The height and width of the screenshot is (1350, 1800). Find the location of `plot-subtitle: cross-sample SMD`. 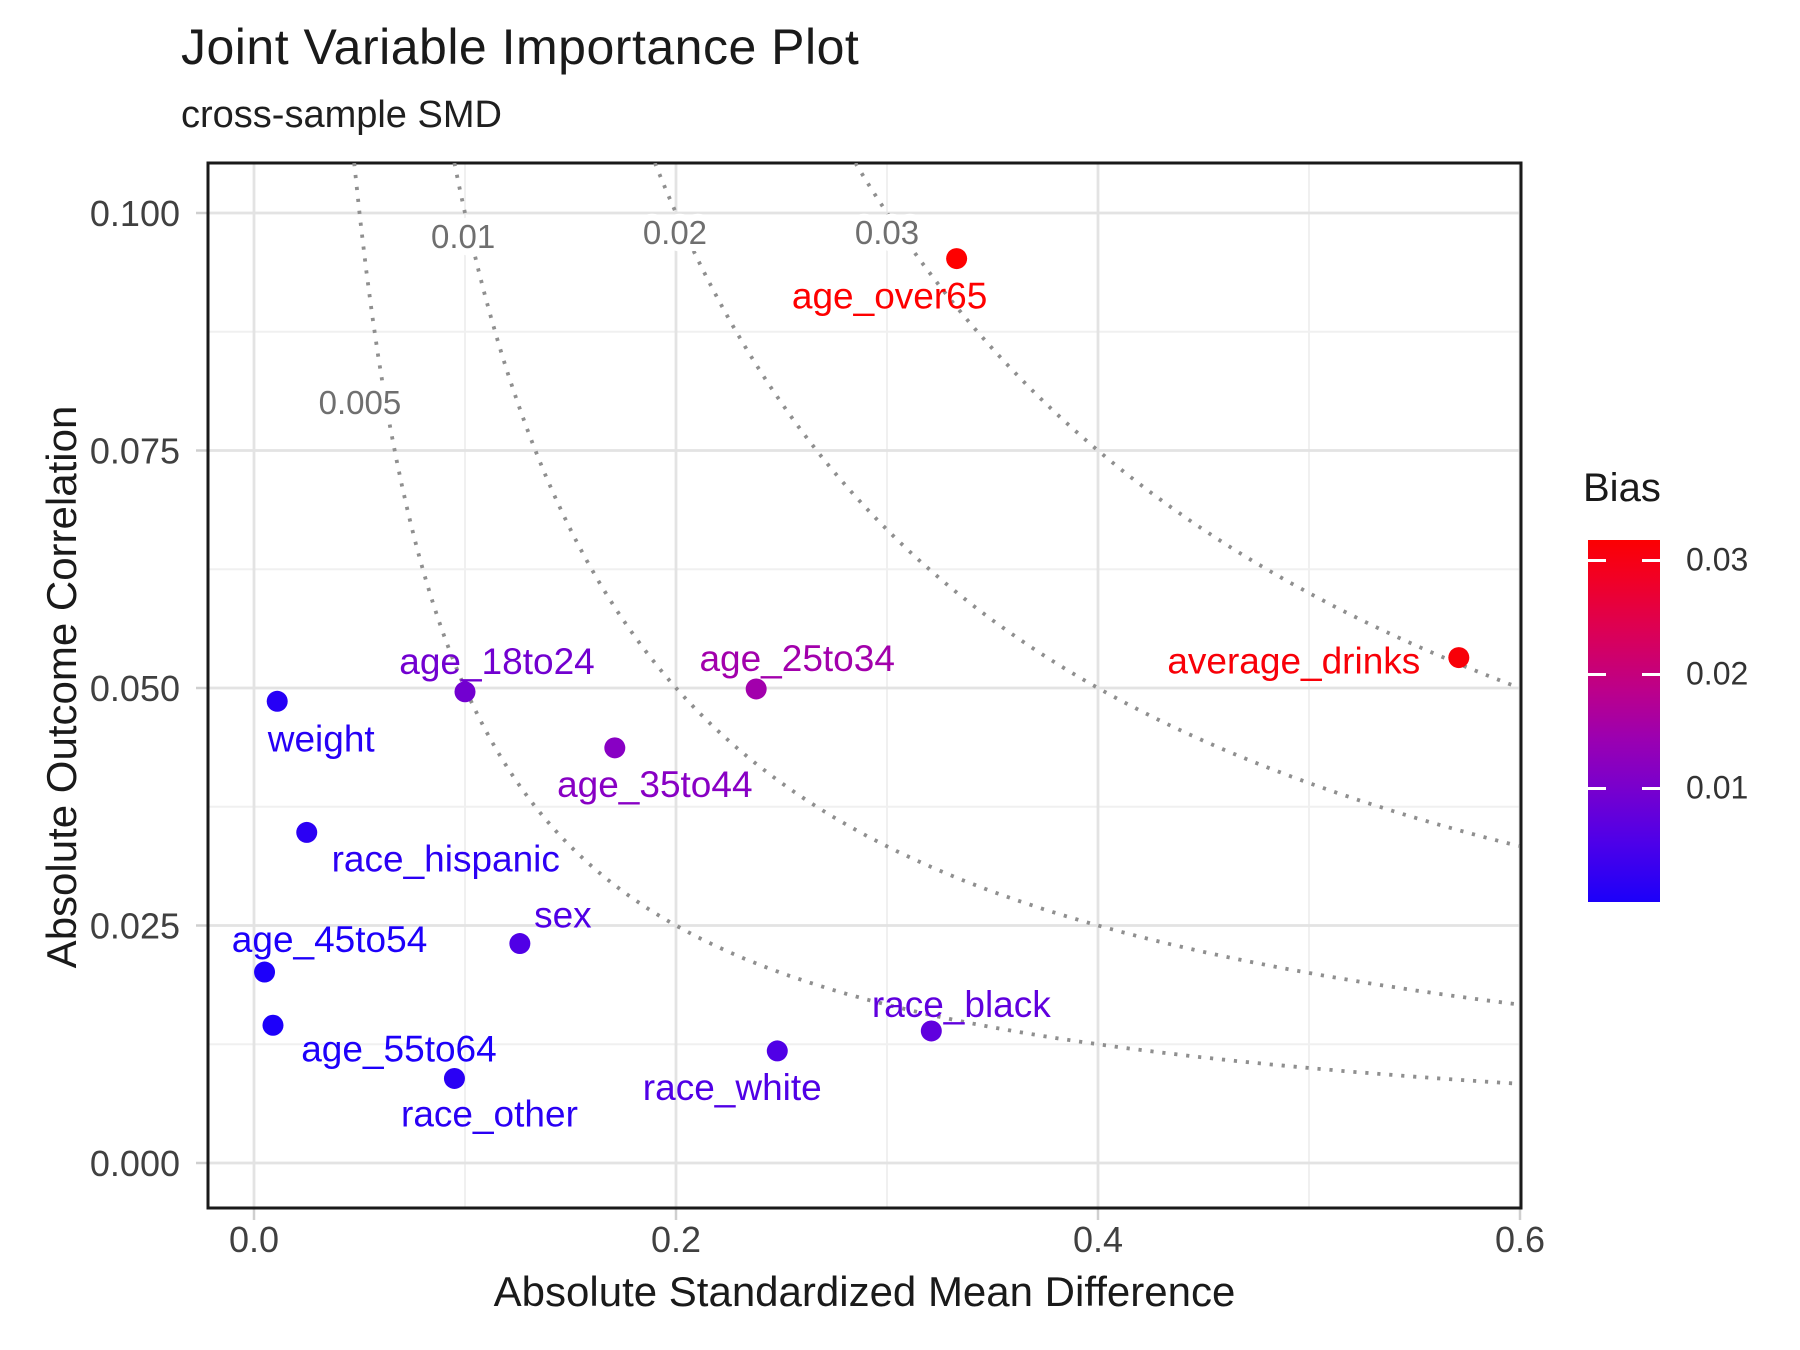

plot-subtitle: cross-sample SMD is located at coordinates (341, 115).